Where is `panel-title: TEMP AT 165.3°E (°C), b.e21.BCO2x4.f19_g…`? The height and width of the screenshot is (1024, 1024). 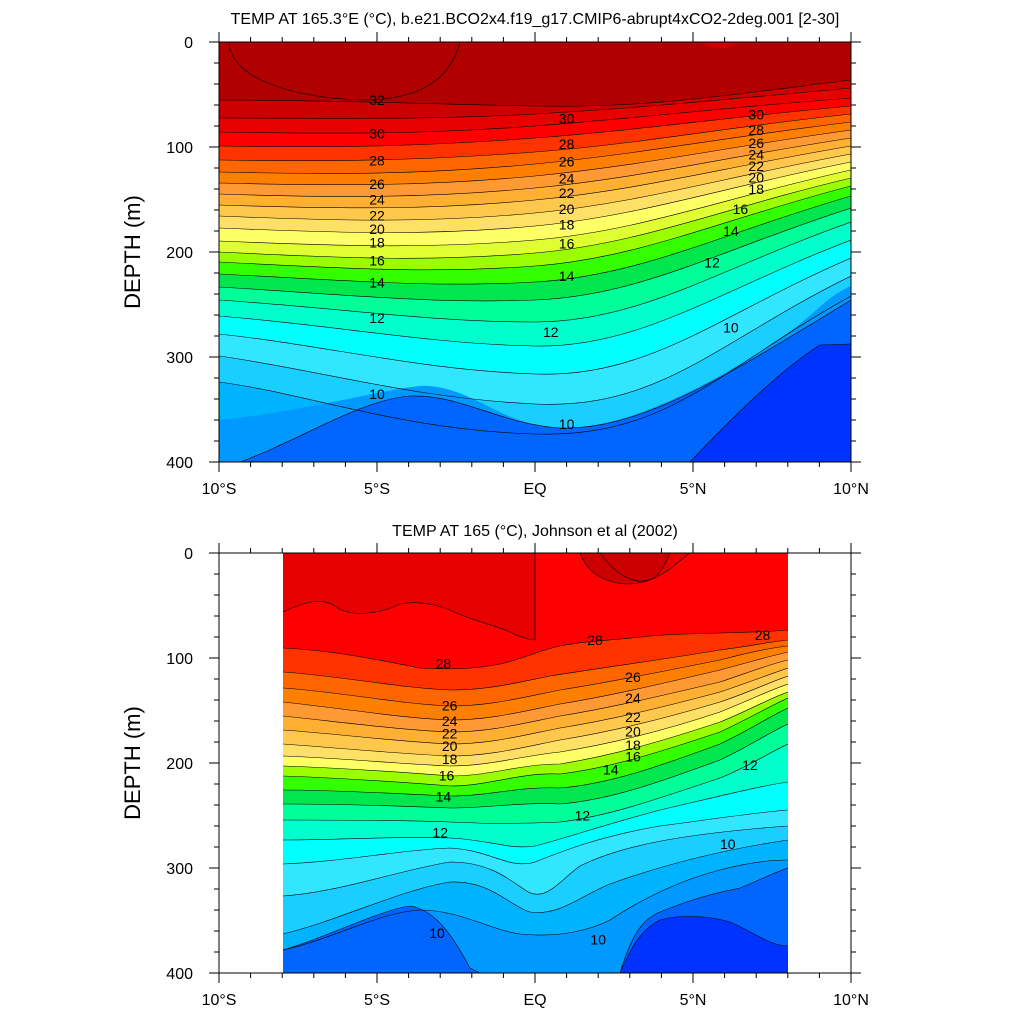 panel-title: TEMP AT 165.3°E (°C), b.e21.BCO2x4.f19_g… is located at coordinates (535, 19).